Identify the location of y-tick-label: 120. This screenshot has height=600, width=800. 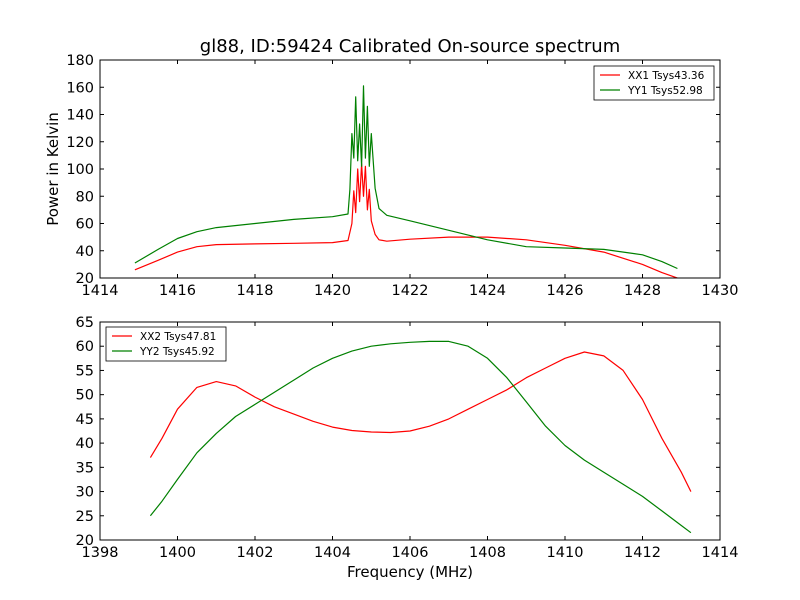
(80, 143).